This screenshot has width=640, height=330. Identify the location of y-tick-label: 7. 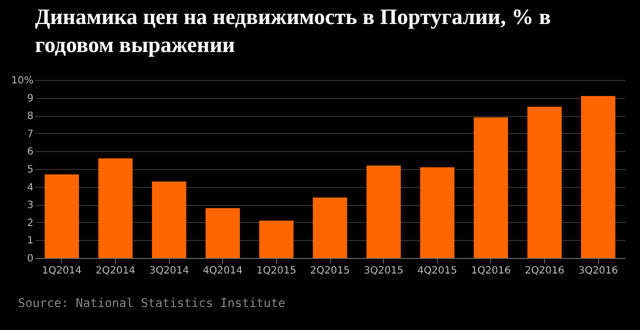
(30, 134).